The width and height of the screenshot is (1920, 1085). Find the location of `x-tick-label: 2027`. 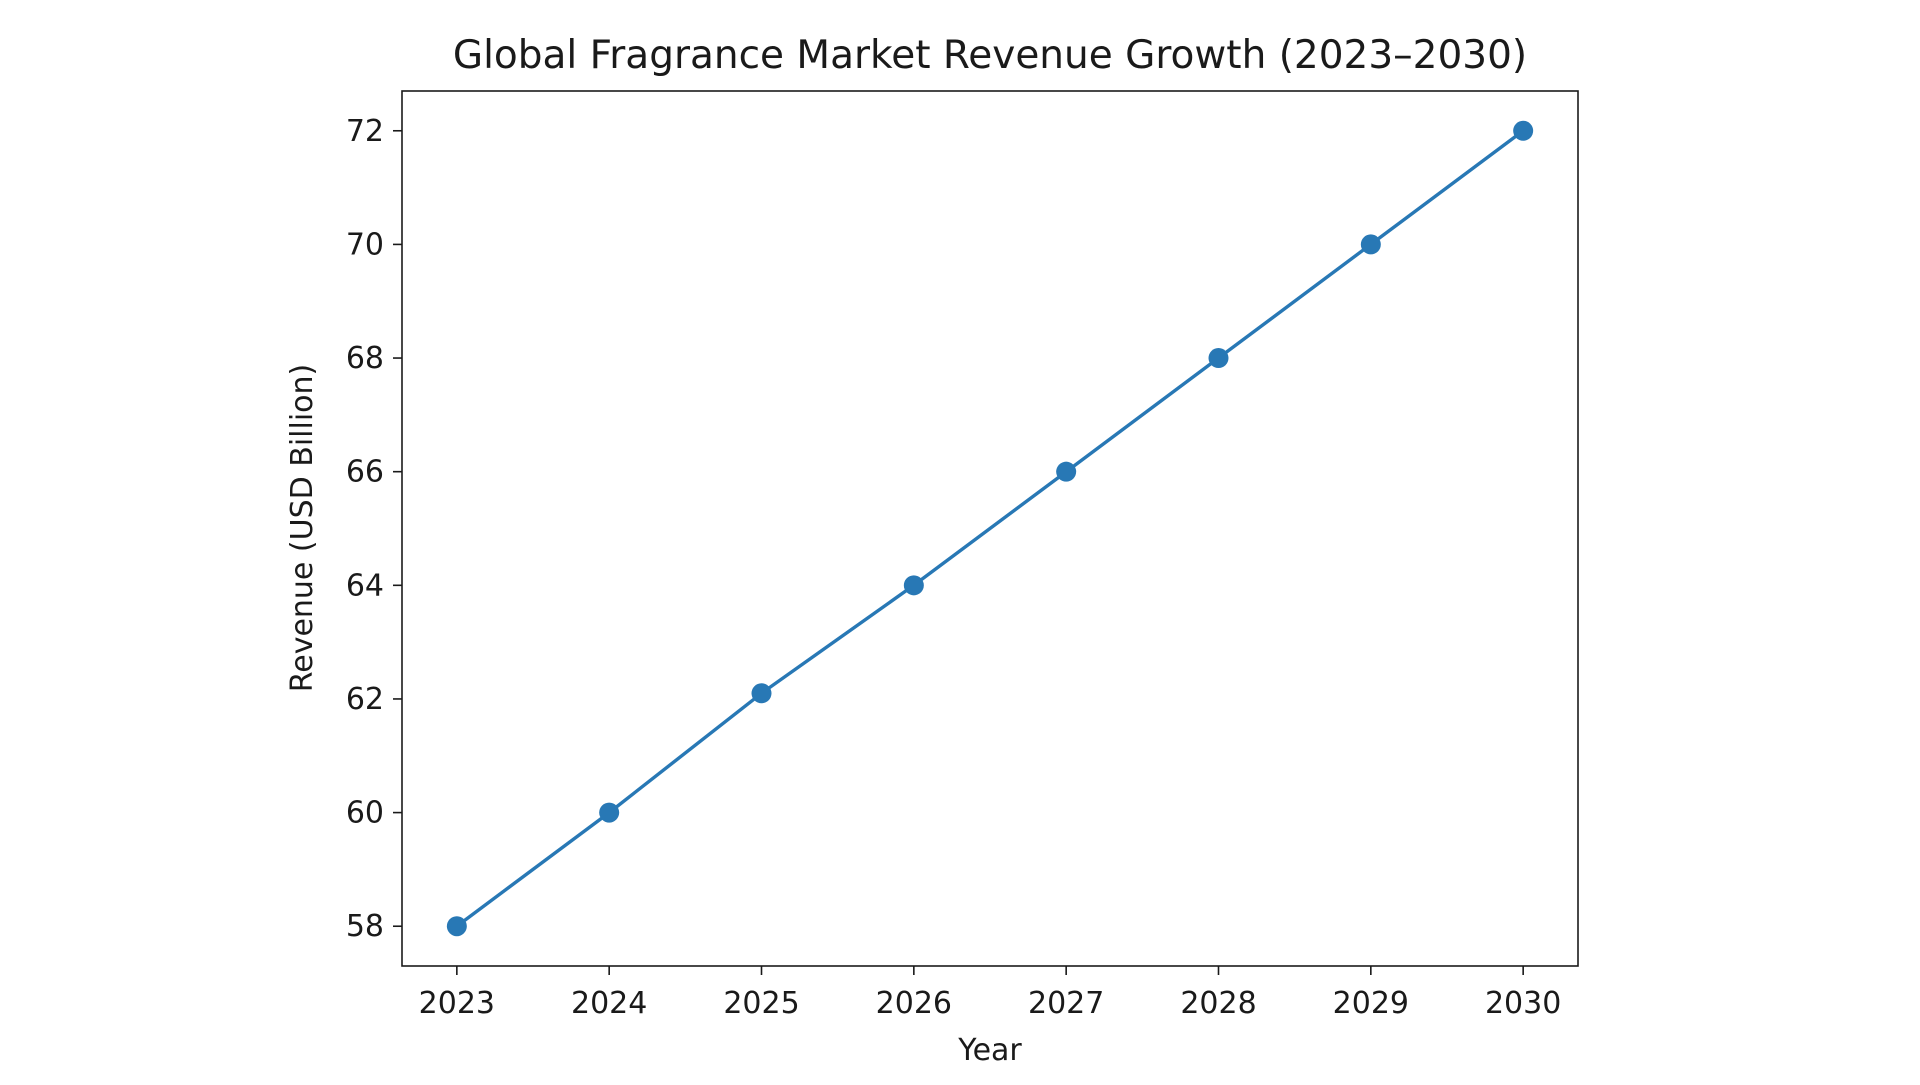

x-tick-label: 2027 is located at coordinates (1066, 1003).